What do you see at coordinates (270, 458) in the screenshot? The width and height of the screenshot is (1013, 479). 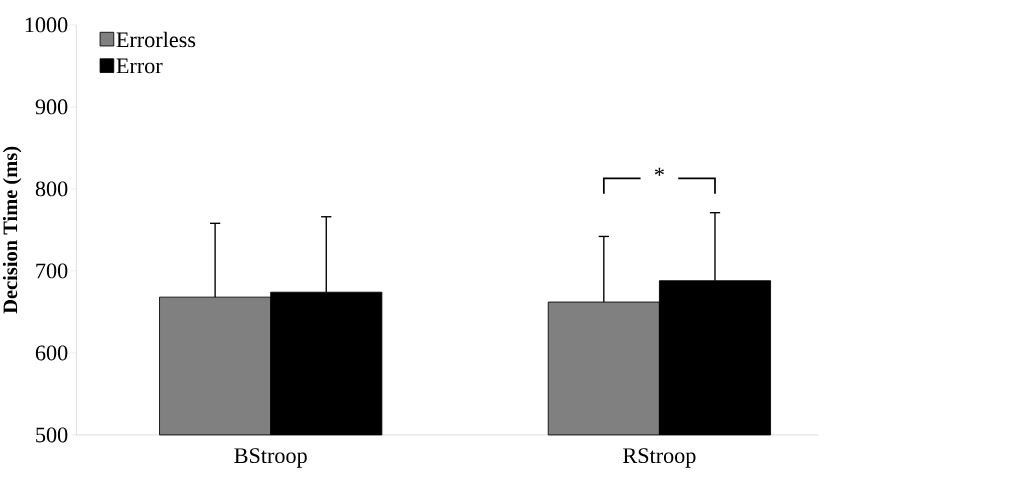 I see `x-tick-label: BStroop` at bounding box center [270, 458].